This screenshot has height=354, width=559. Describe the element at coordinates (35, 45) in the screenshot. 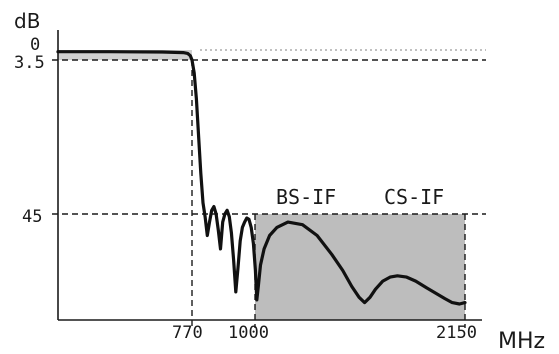

I see `y-tick-label-0: 0` at that location.